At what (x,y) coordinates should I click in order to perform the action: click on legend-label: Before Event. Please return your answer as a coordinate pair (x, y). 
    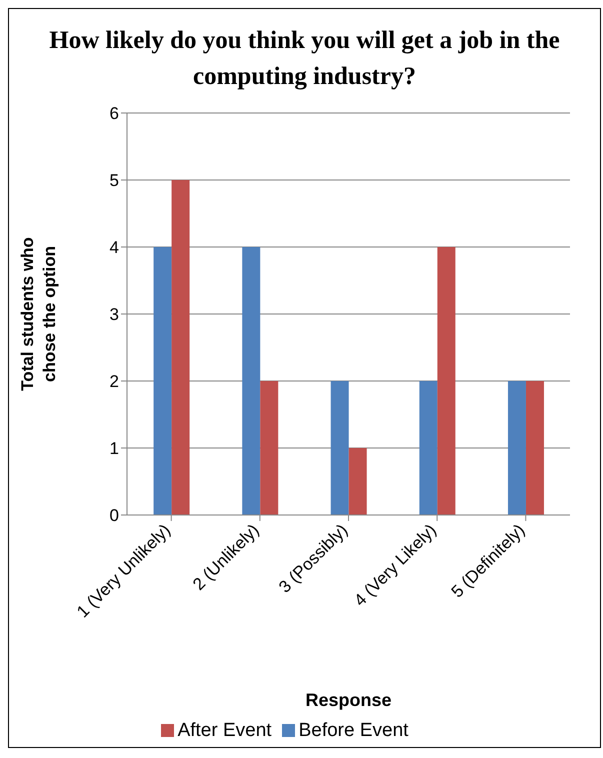
    Looking at the image, I should click on (353, 730).